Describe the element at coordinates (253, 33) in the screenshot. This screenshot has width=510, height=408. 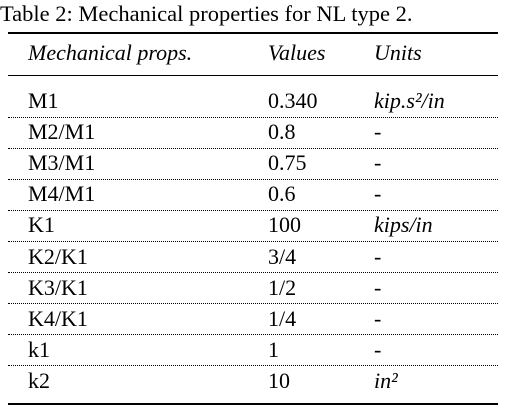
I see `top-rule` at that location.